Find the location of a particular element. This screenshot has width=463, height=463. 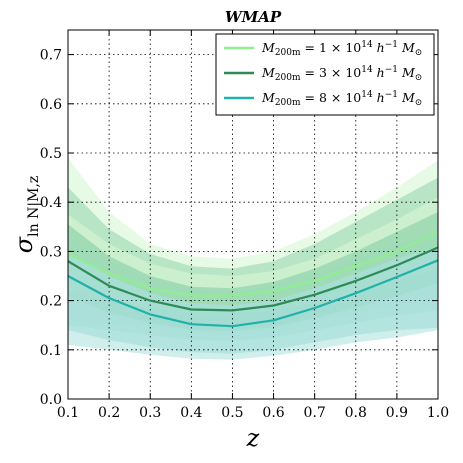

x-tick-label: 0.9 is located at coordinates (397, 413).